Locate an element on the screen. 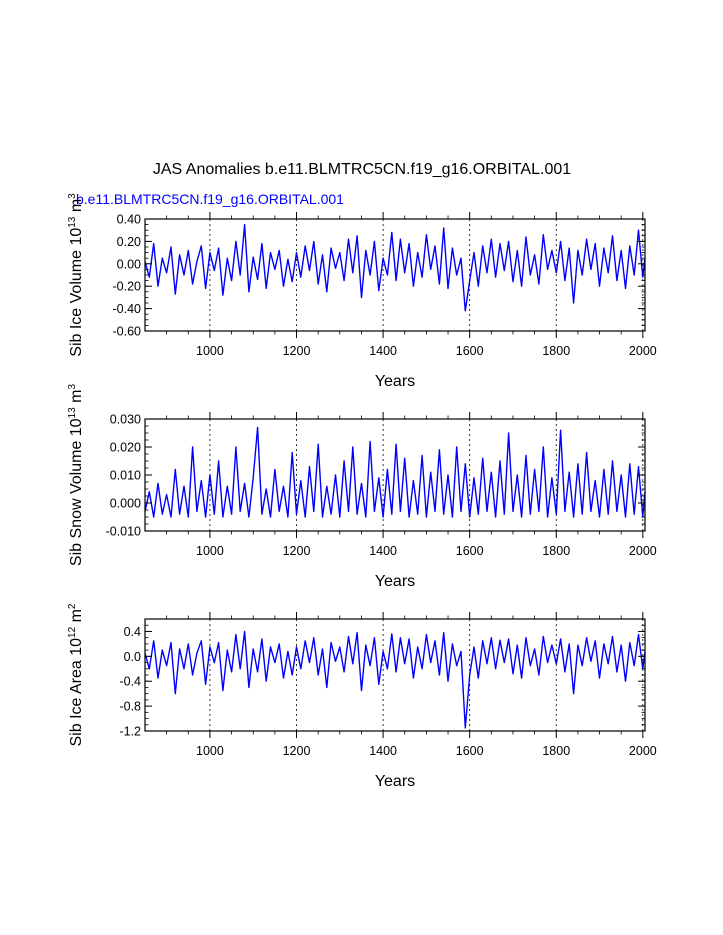 The height and width of the screenshot is (935, 723). y-tick-label: -0.40 is located at coordinates (127, 309).